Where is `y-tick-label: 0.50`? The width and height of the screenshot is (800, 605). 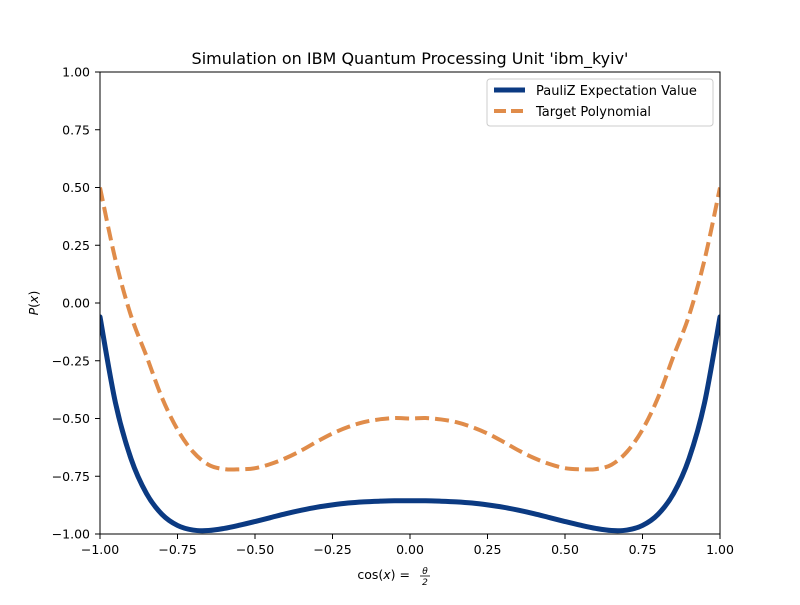
y-tick-label: 0.50 is located at coordinates (76, 187).